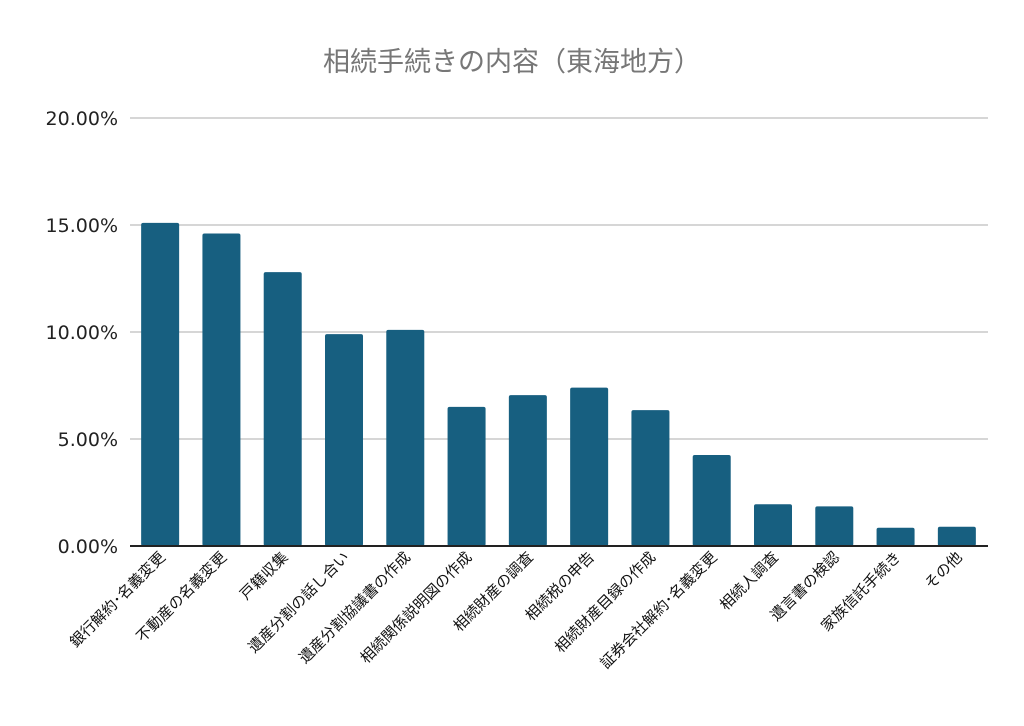 This screenshot has height=726, width=1024. I want to click on x-tick-label: 遺産分割協議書の作成, so click(354, 607).